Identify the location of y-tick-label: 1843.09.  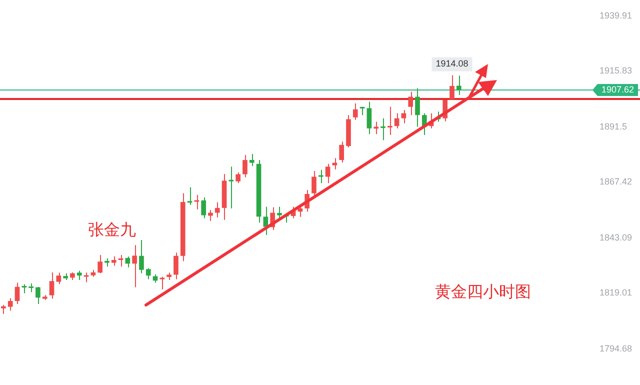
(615, 237).